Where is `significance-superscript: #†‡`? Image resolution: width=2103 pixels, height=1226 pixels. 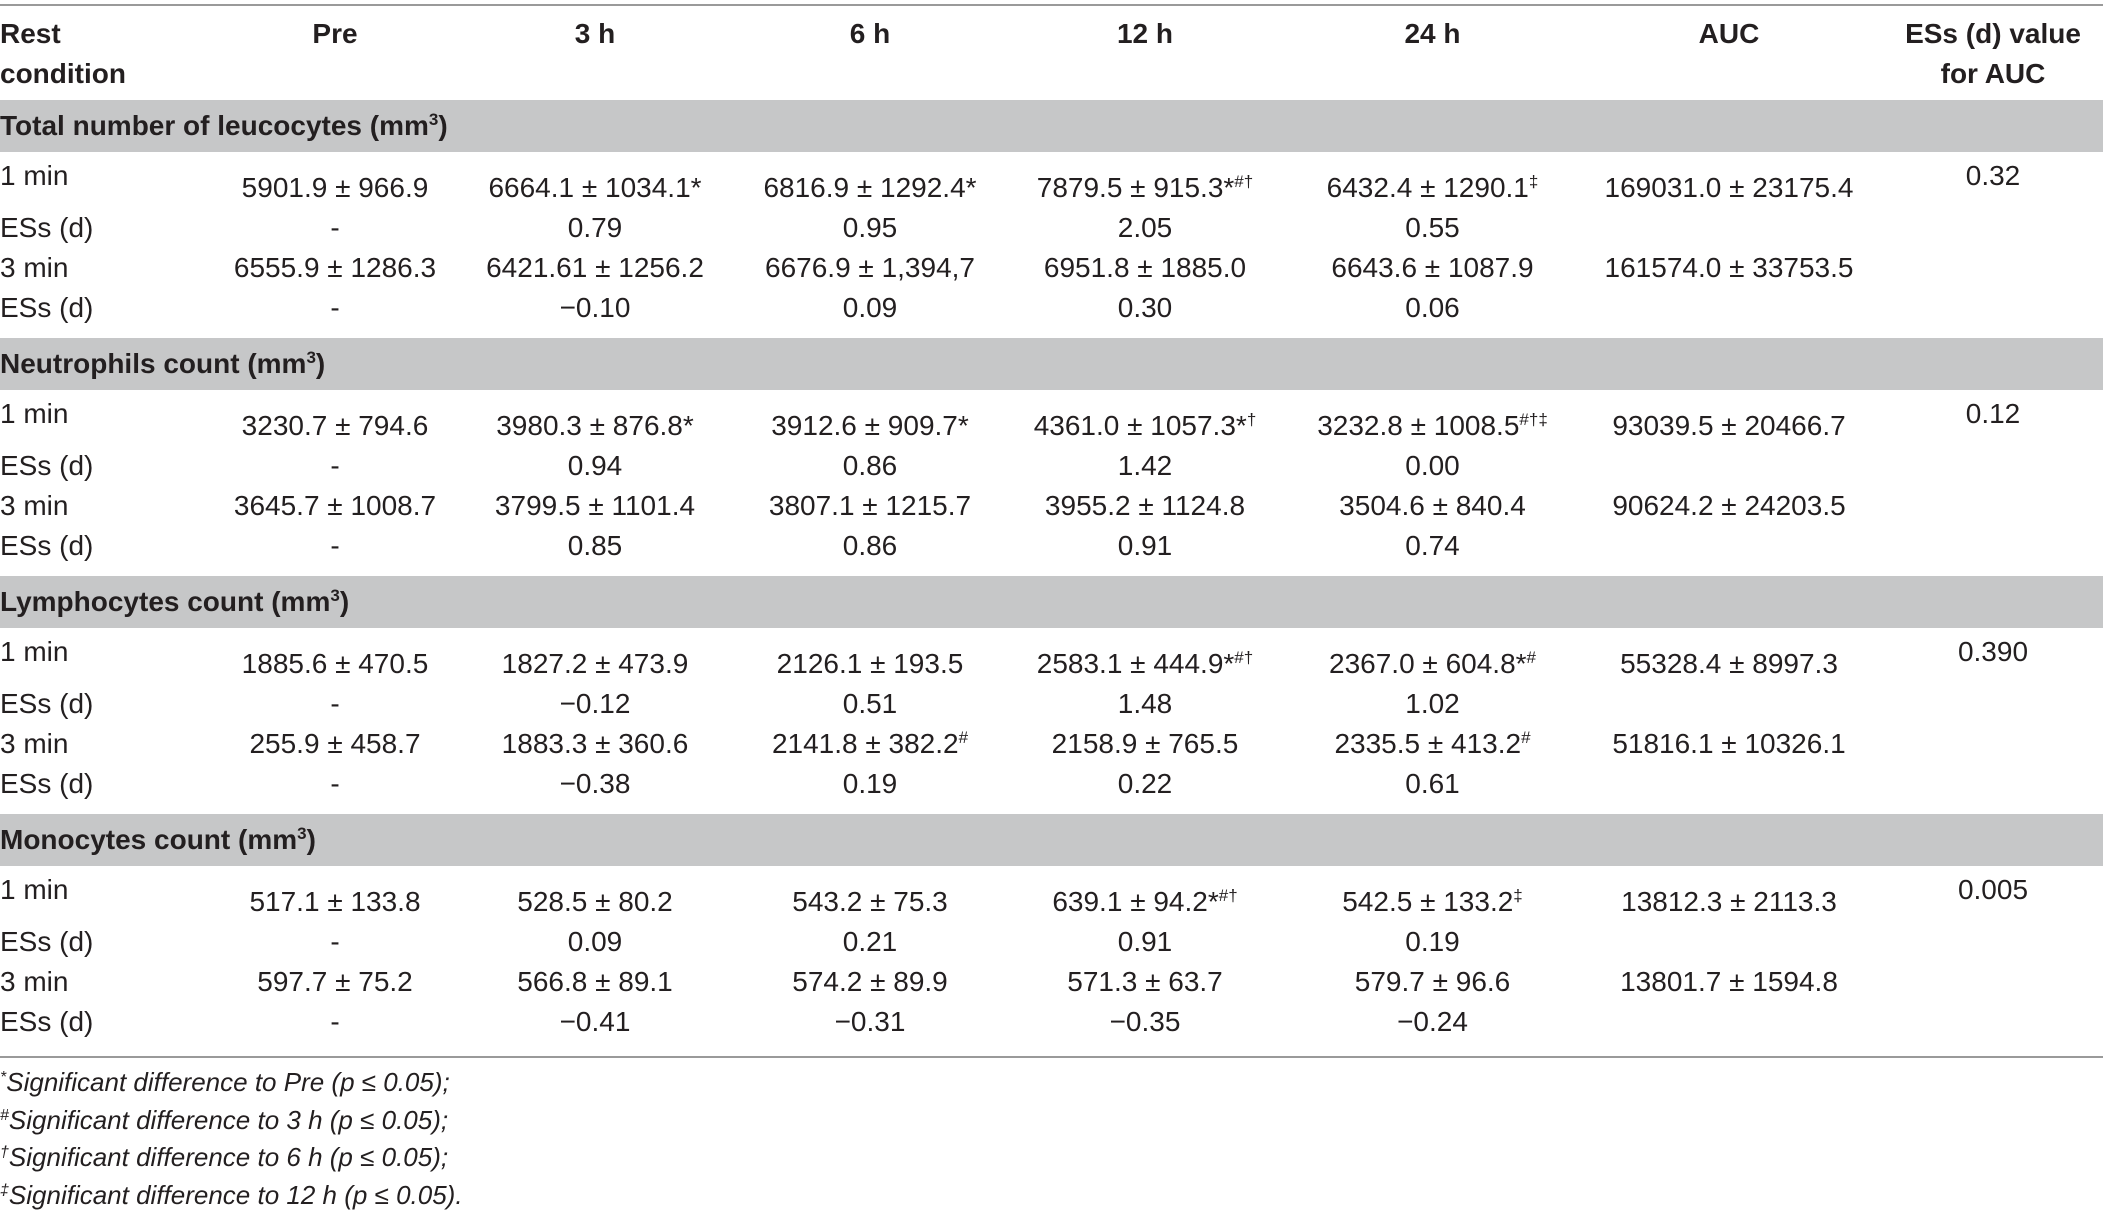 significance-superscript: #†‡ is located at coordinates (1533, 419).